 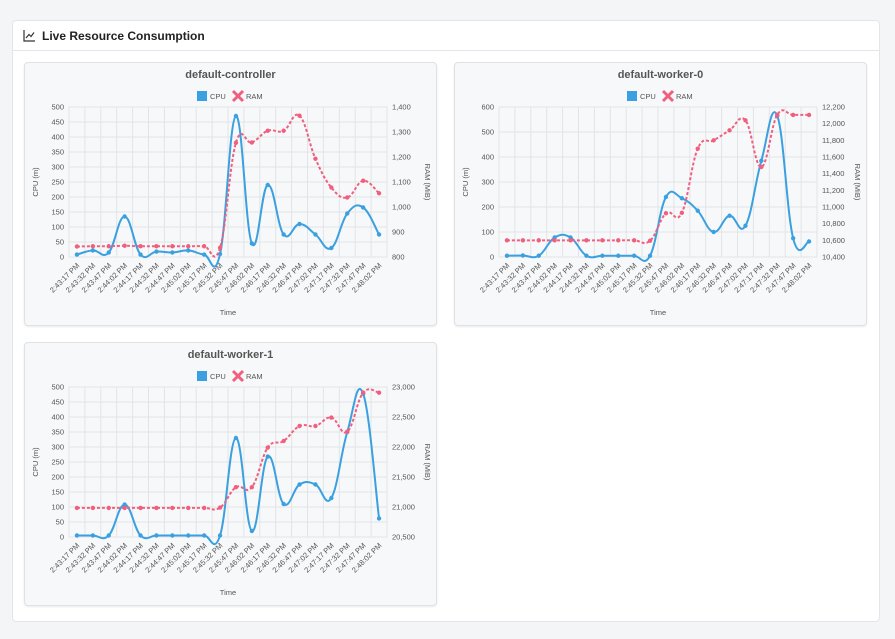 What do you see at coordinates (60, 522) in the screenshot?
I see `y-left-tick-label: 50` at bounding box center [60, 522].